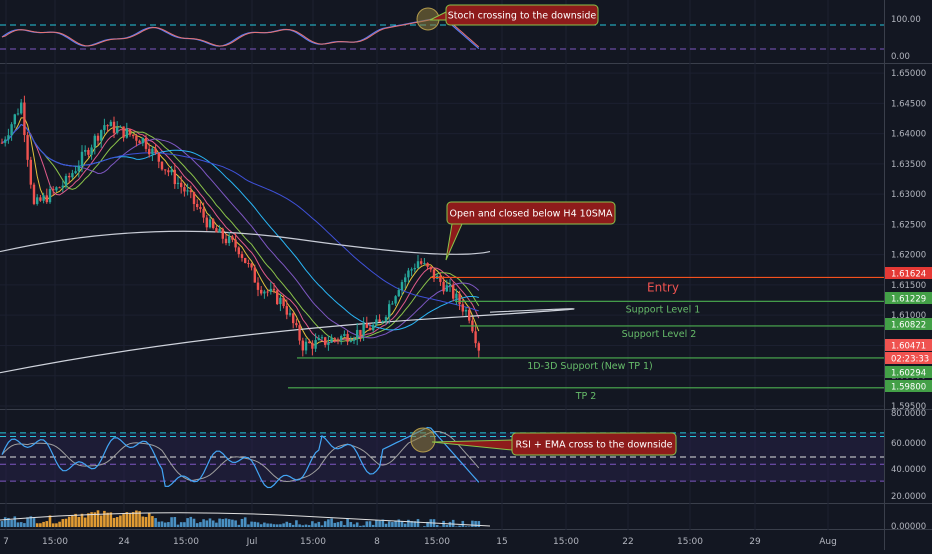 This screenshot has width=932, height=554. Describe the element at coordinates (908, 275) in the screenshot. I see `price-badge-label: 1.61624` at that location.